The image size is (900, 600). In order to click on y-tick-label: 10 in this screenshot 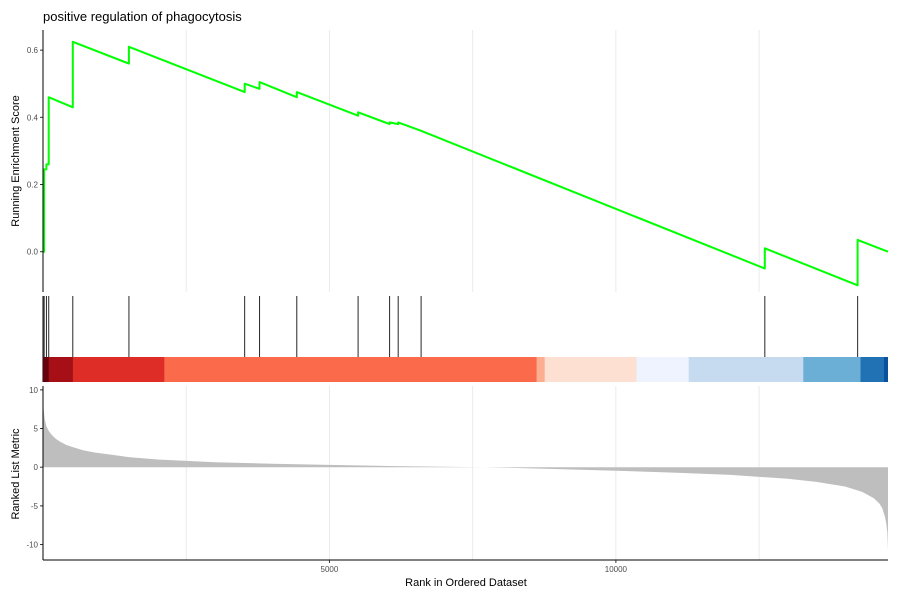, I will do `click(33, 390)`.